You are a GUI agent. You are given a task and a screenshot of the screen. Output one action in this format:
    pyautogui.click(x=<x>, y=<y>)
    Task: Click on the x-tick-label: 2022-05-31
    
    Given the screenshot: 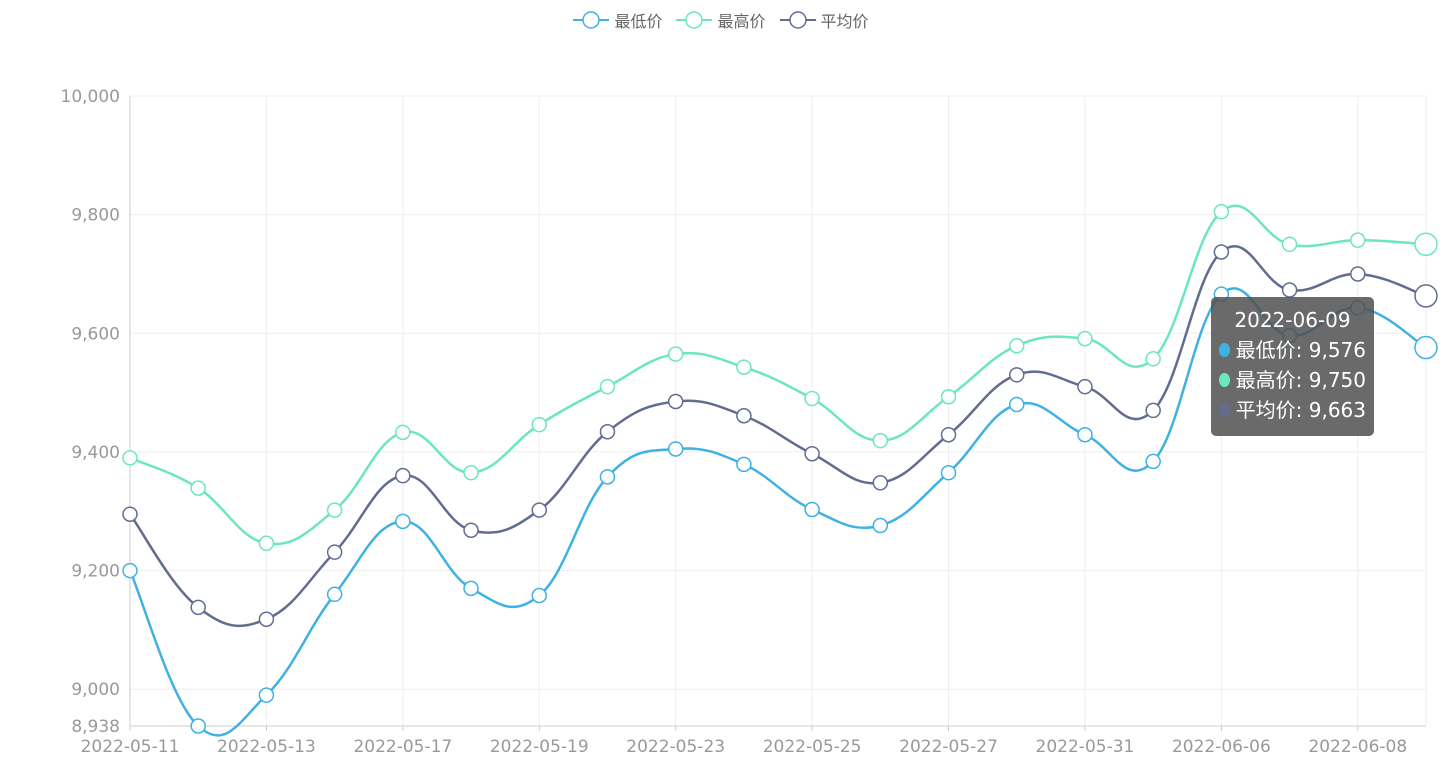 What is the action you would take?
    pyautogui.click(x=1085, y=747)
    